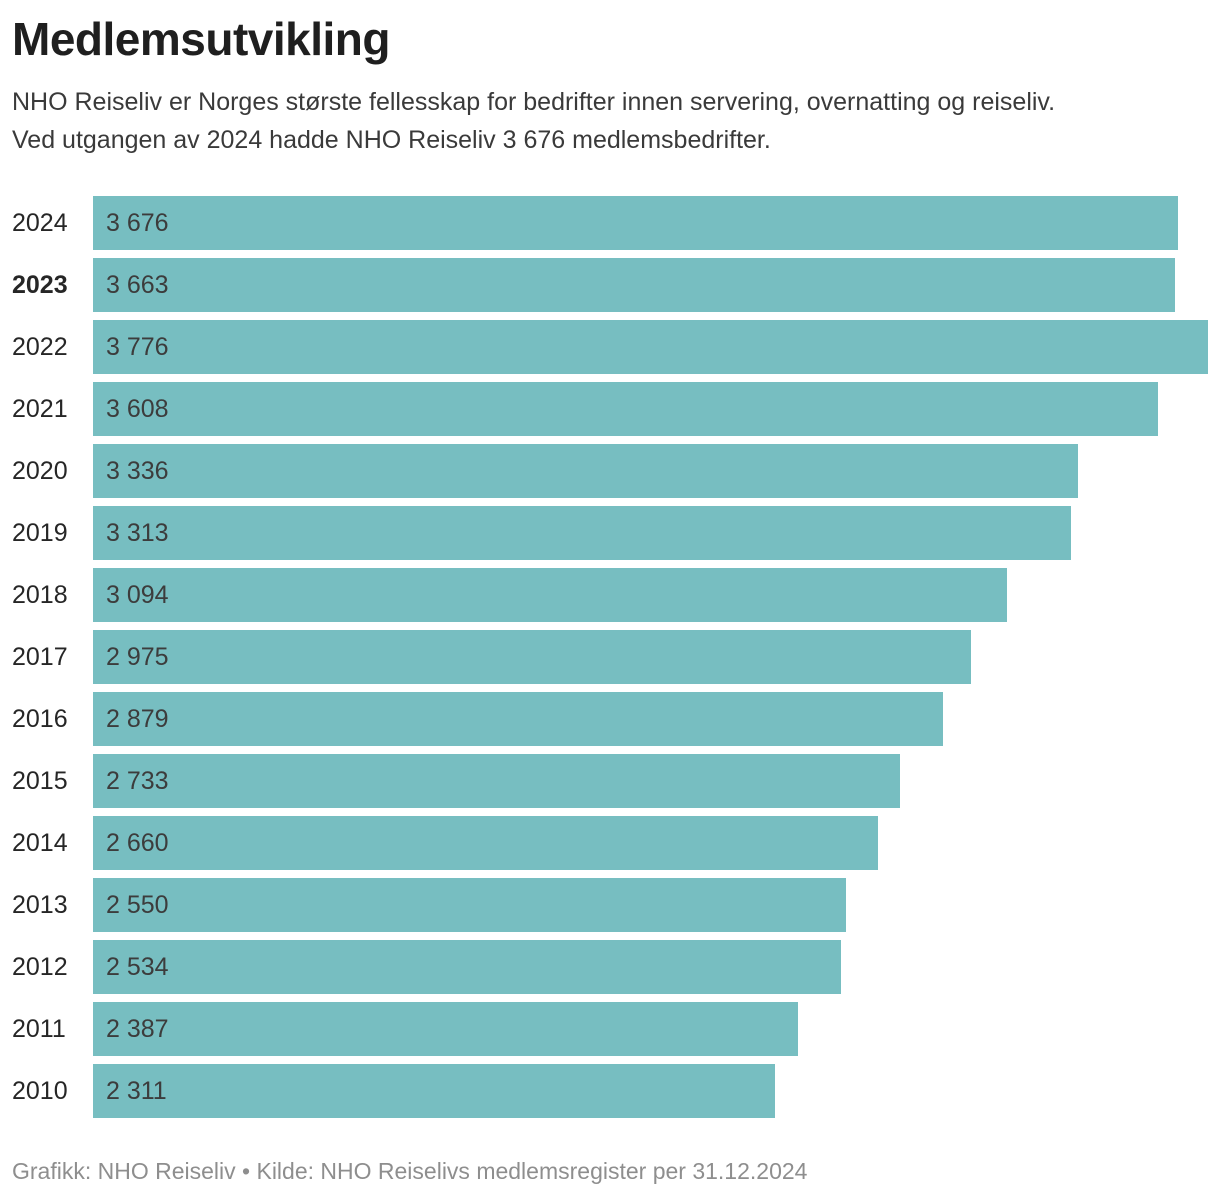  I want to click on bar-track: 2 534, so click(650, 967).